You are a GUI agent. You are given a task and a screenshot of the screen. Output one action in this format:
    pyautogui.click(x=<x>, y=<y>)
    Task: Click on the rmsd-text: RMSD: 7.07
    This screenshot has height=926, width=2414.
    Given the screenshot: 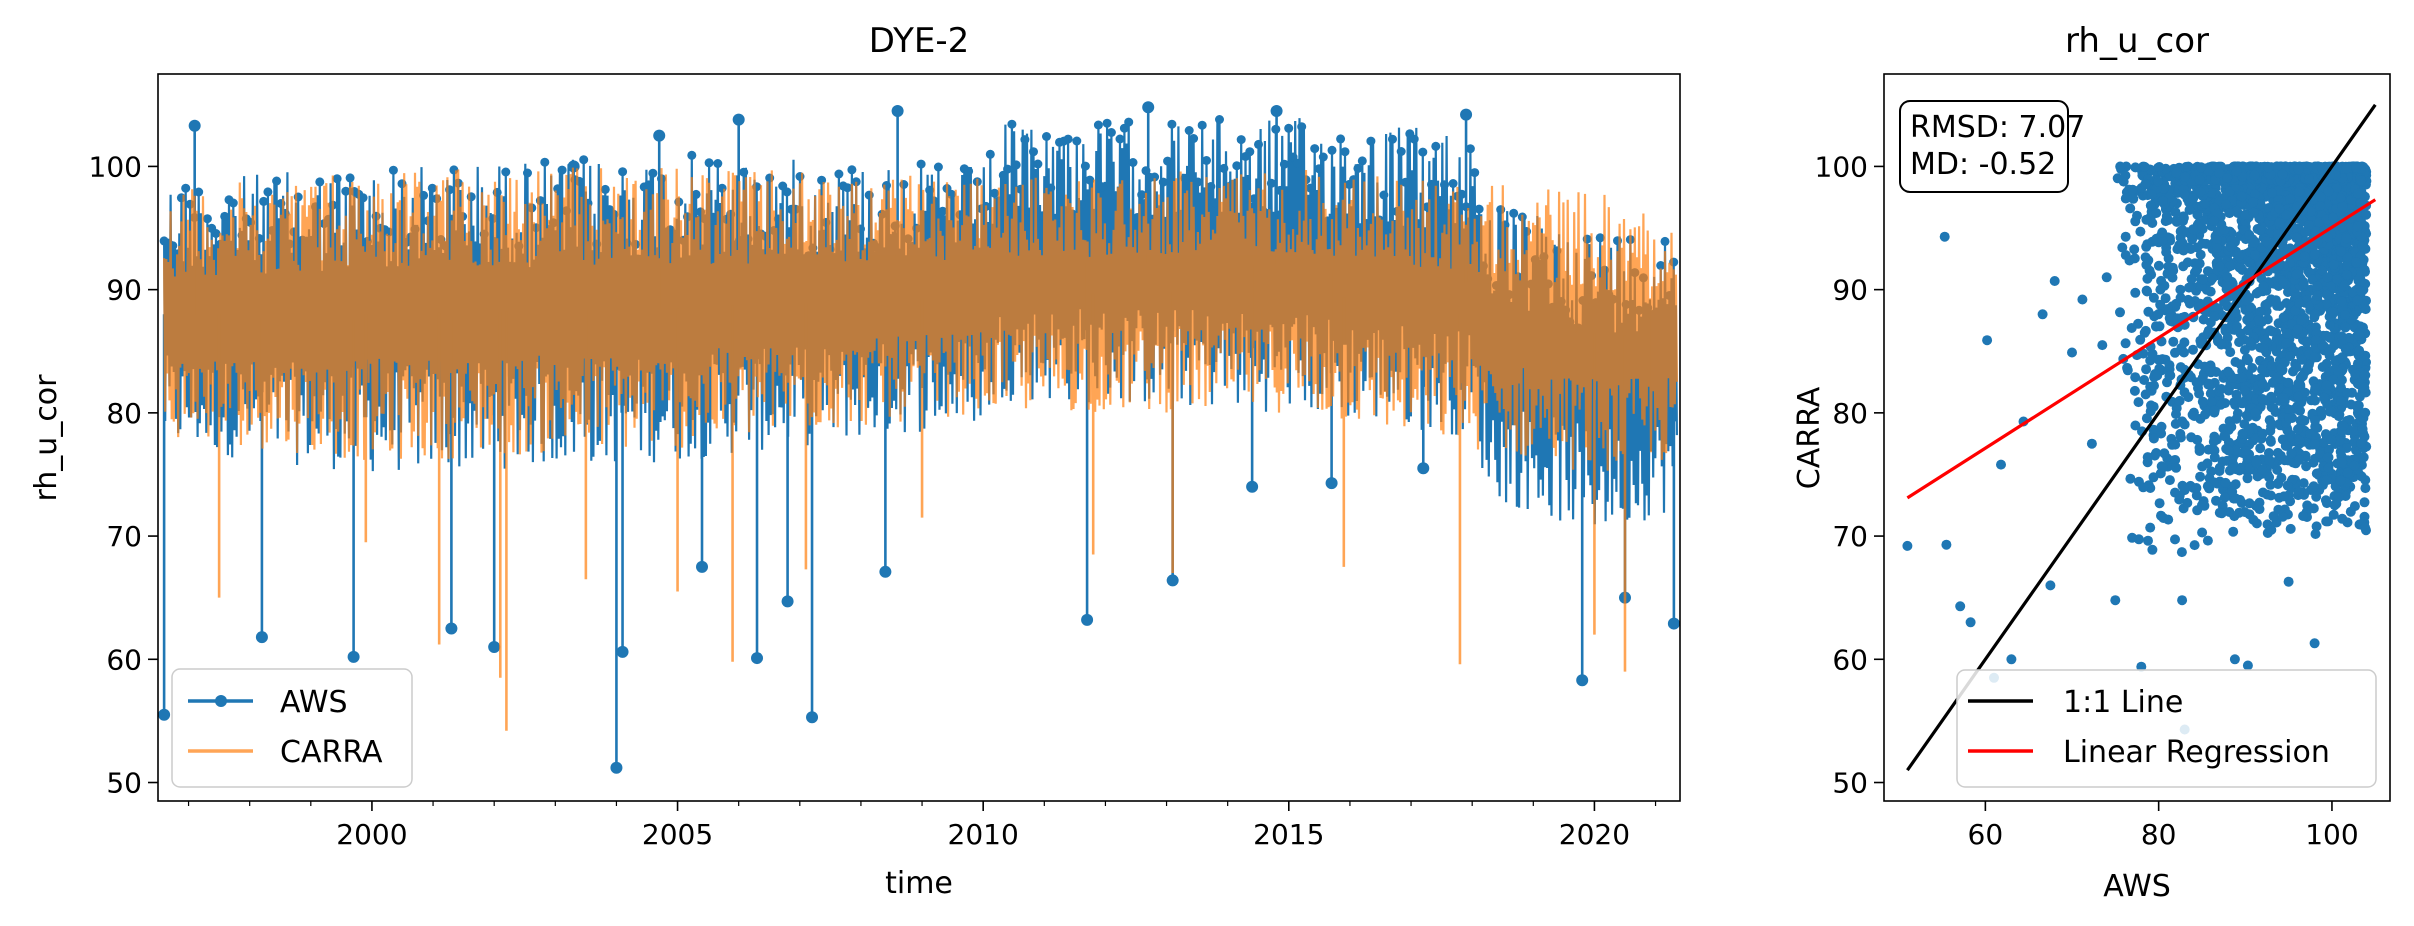 What is the action you would take?
    pyautogui.click(x=1997, y=127)
    